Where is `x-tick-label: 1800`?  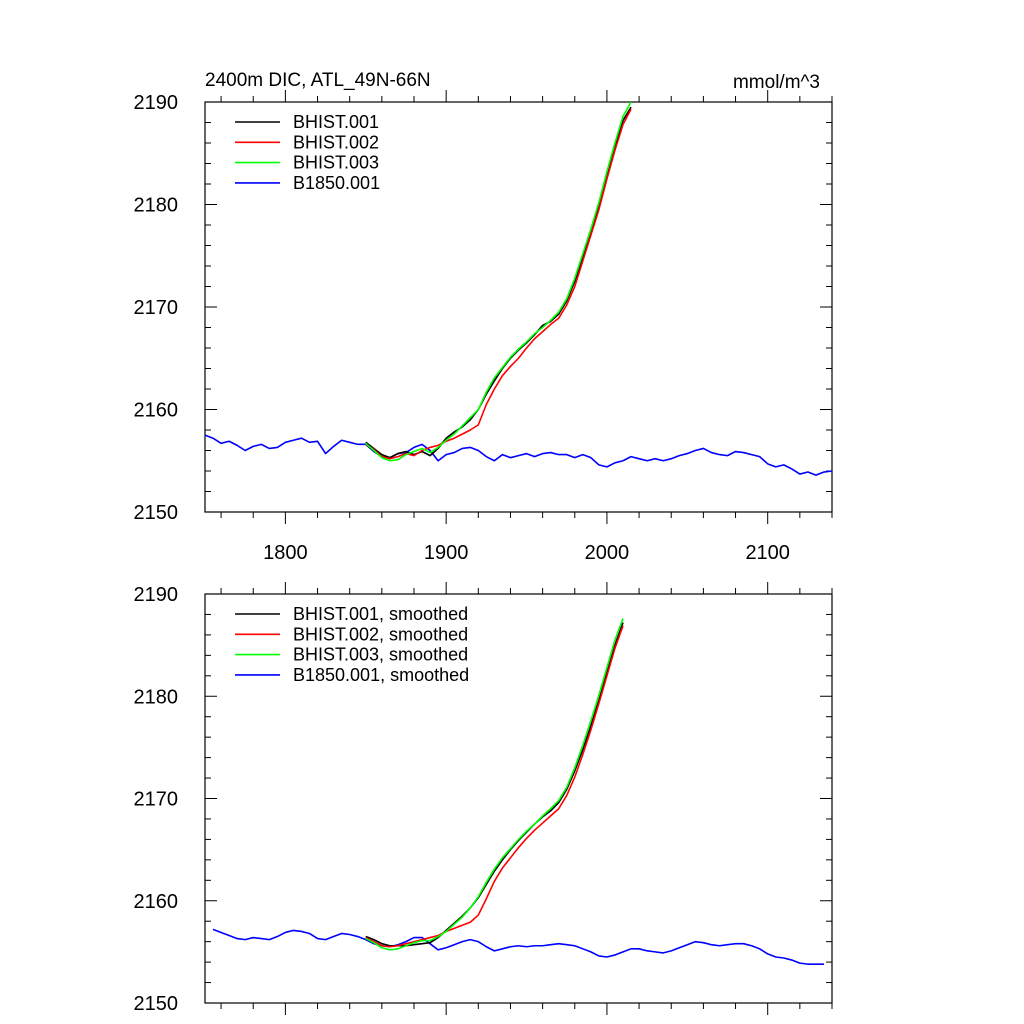
x-tick-label: 1800 is located at coordinates (285, 553).